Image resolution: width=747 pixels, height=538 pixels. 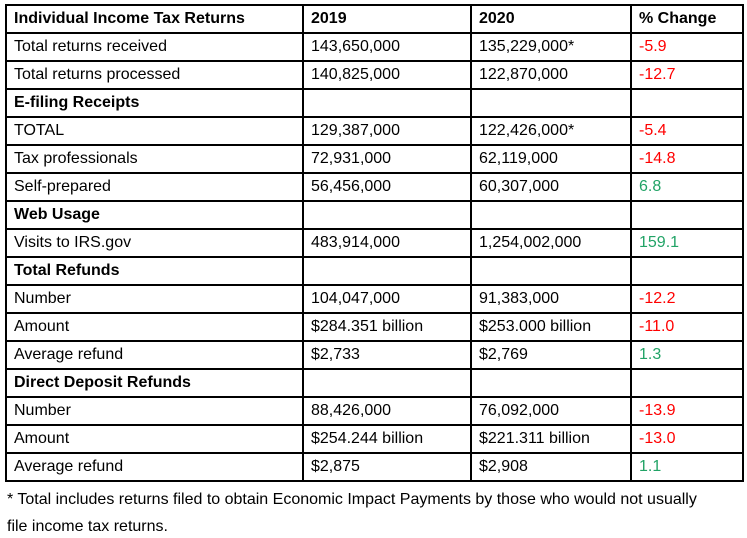 I want to click on value-2019-cell: $2,875, so click(x=387, y=467).